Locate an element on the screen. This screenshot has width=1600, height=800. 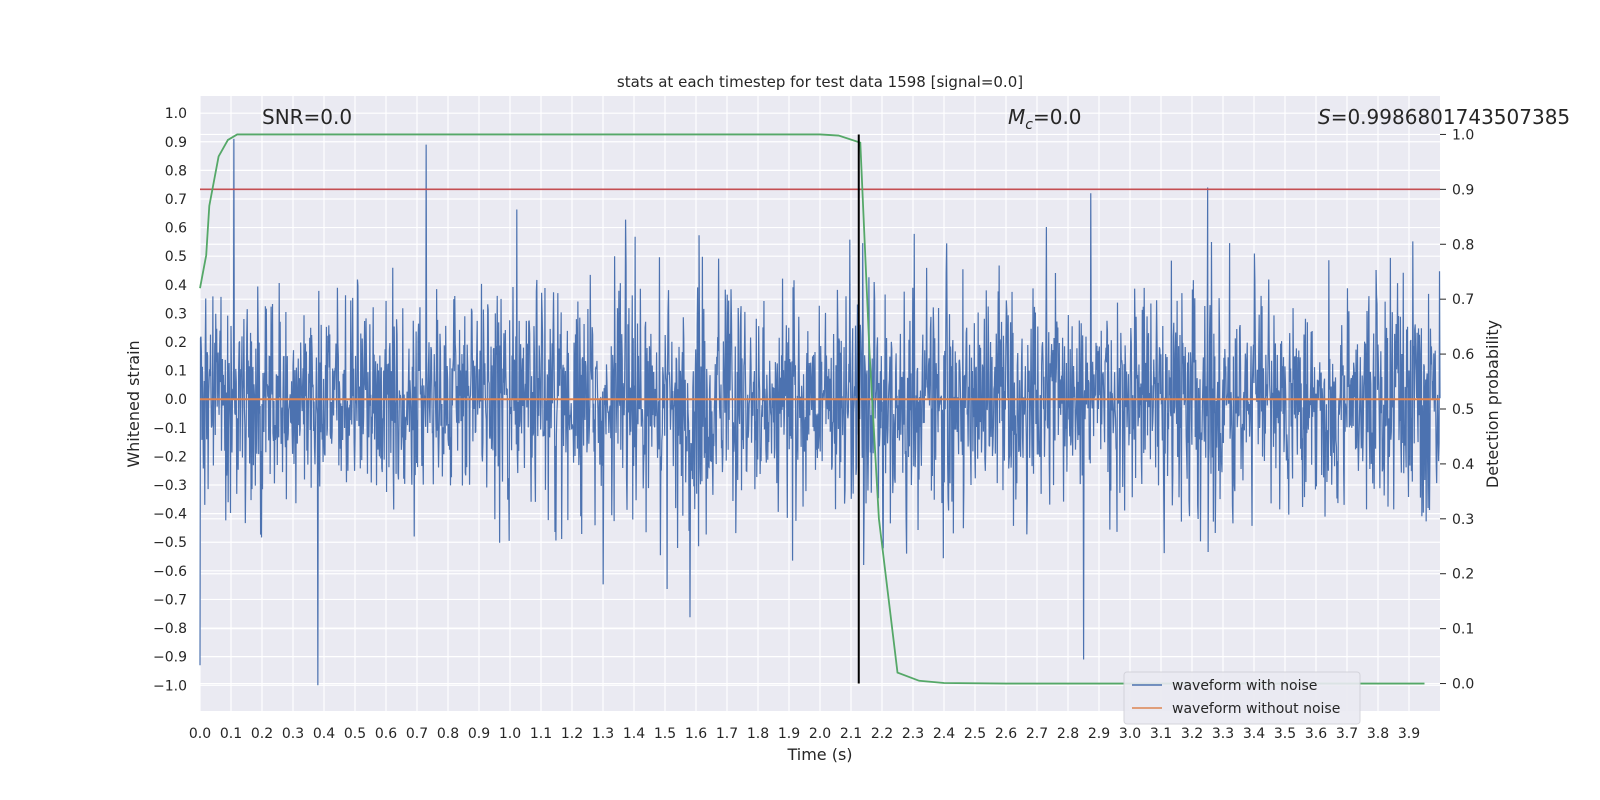
x-tick-label: 3.5 is located at coordinates (1285, 734).